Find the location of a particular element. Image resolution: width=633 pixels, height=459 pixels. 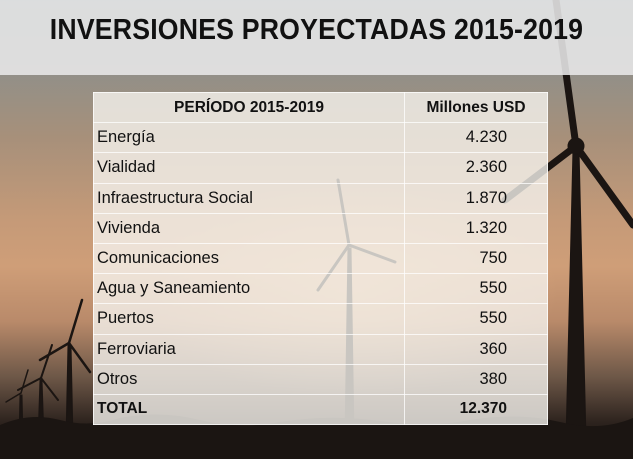

table-row: Otros 380 is located at coordinates (320, 379).